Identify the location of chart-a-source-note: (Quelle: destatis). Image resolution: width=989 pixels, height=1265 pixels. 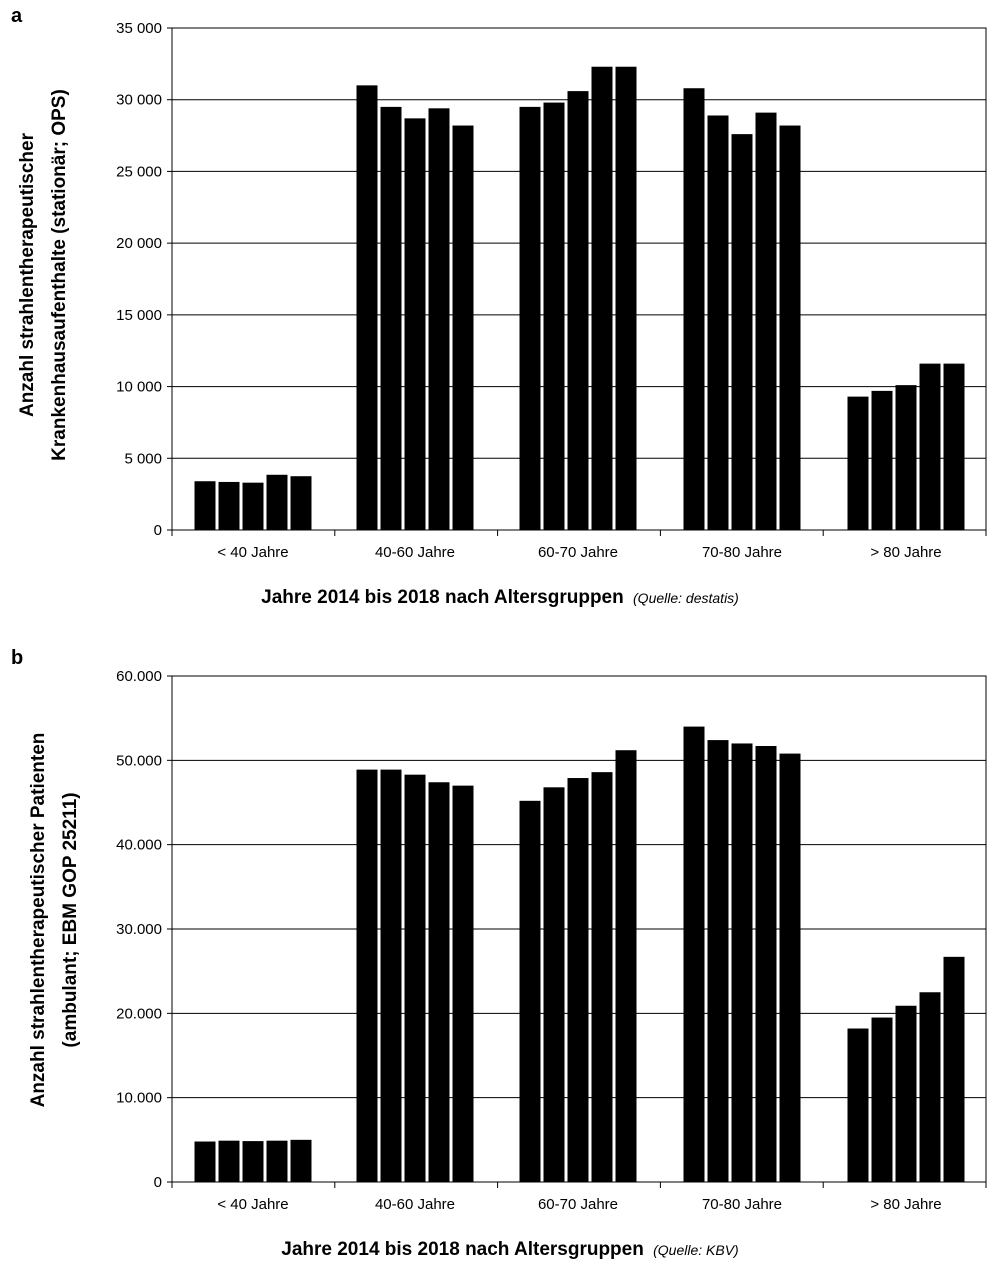
(686, 598).